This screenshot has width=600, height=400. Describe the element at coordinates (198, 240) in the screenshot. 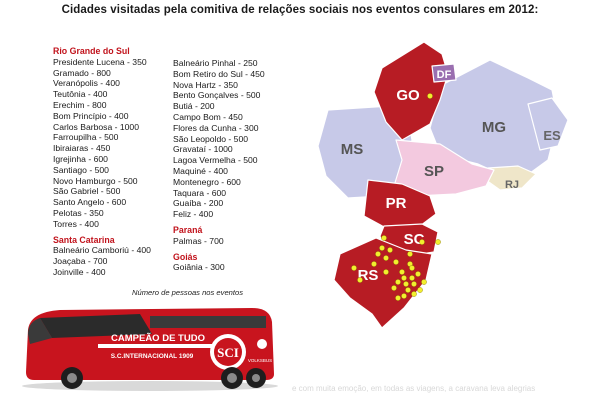

I see `city-entry: Palmas - 700` at that location.